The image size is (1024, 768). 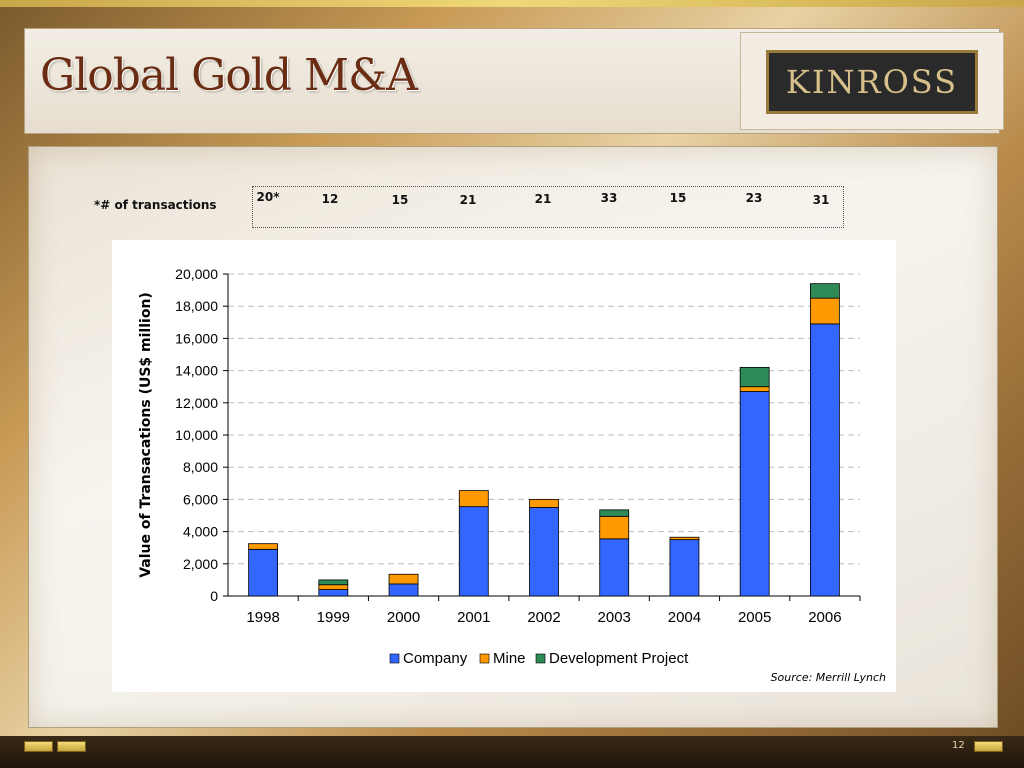 What do you see at coordinates (824, 460) in the screenshot?
I see `bar-company-2006` at bounding box center [824, 460].